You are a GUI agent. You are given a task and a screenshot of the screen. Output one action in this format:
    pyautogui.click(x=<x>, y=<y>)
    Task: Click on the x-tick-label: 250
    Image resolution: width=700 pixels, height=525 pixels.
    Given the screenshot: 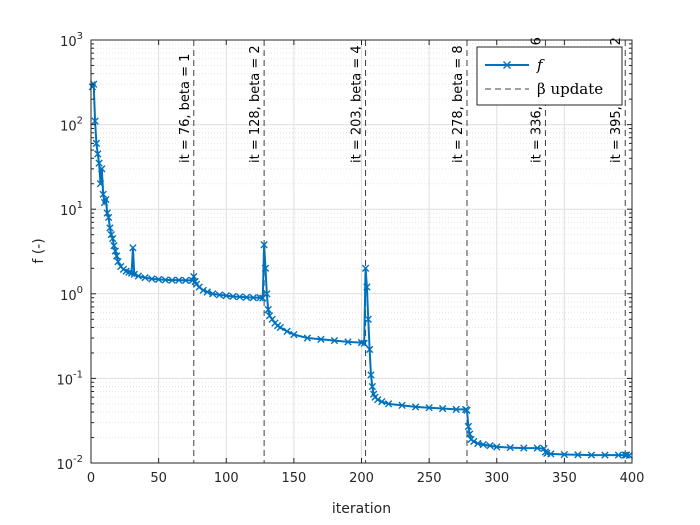 What is the action you would take?
    pyautogui.click(x=429, y=478)
    